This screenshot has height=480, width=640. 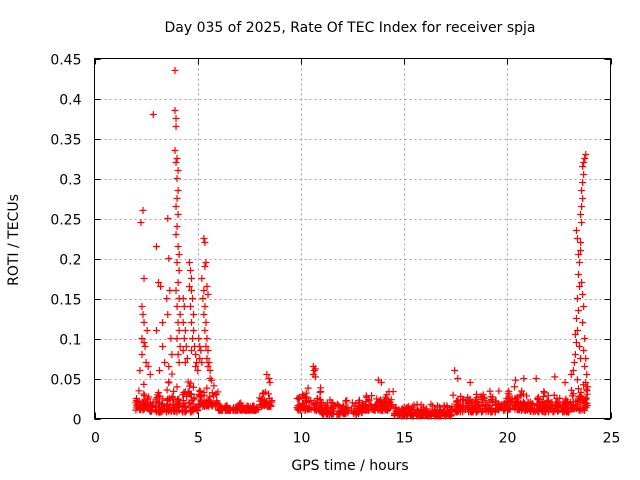 What do you see at coordinates (70, 181) in the screenshot?
I see `y-tick-label: 0.3` at bounding box center [70, 181].